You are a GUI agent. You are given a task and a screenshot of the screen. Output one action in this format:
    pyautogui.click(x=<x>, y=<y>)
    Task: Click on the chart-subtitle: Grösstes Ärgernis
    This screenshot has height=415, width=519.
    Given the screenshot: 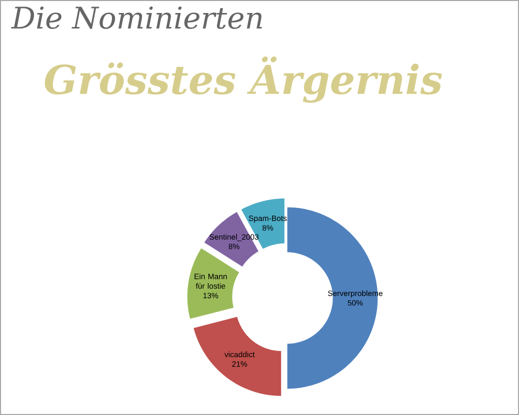 What is the action you would take?
    pyautogui.click(x=243, y=79)
    